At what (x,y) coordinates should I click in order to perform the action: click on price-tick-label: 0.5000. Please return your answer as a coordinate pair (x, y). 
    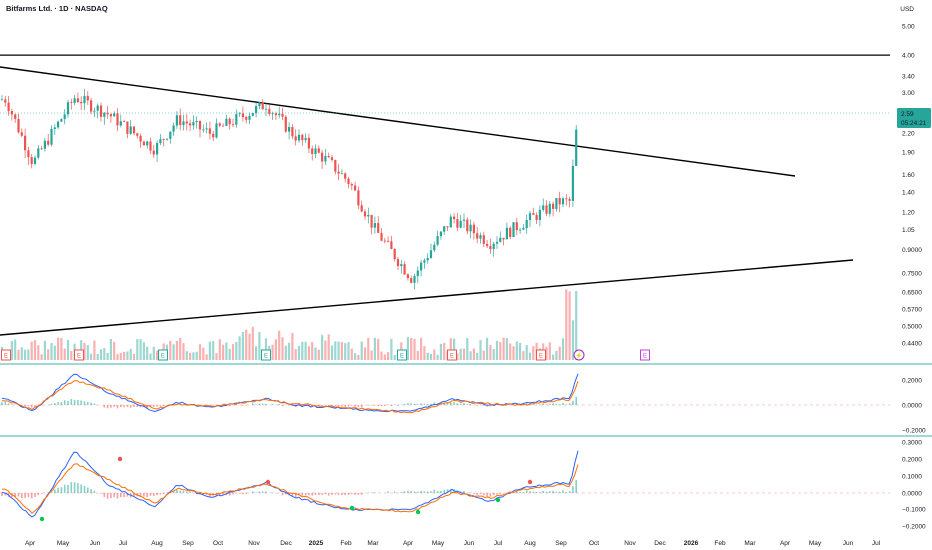
    Looking at the image, I should click on (912, 327).